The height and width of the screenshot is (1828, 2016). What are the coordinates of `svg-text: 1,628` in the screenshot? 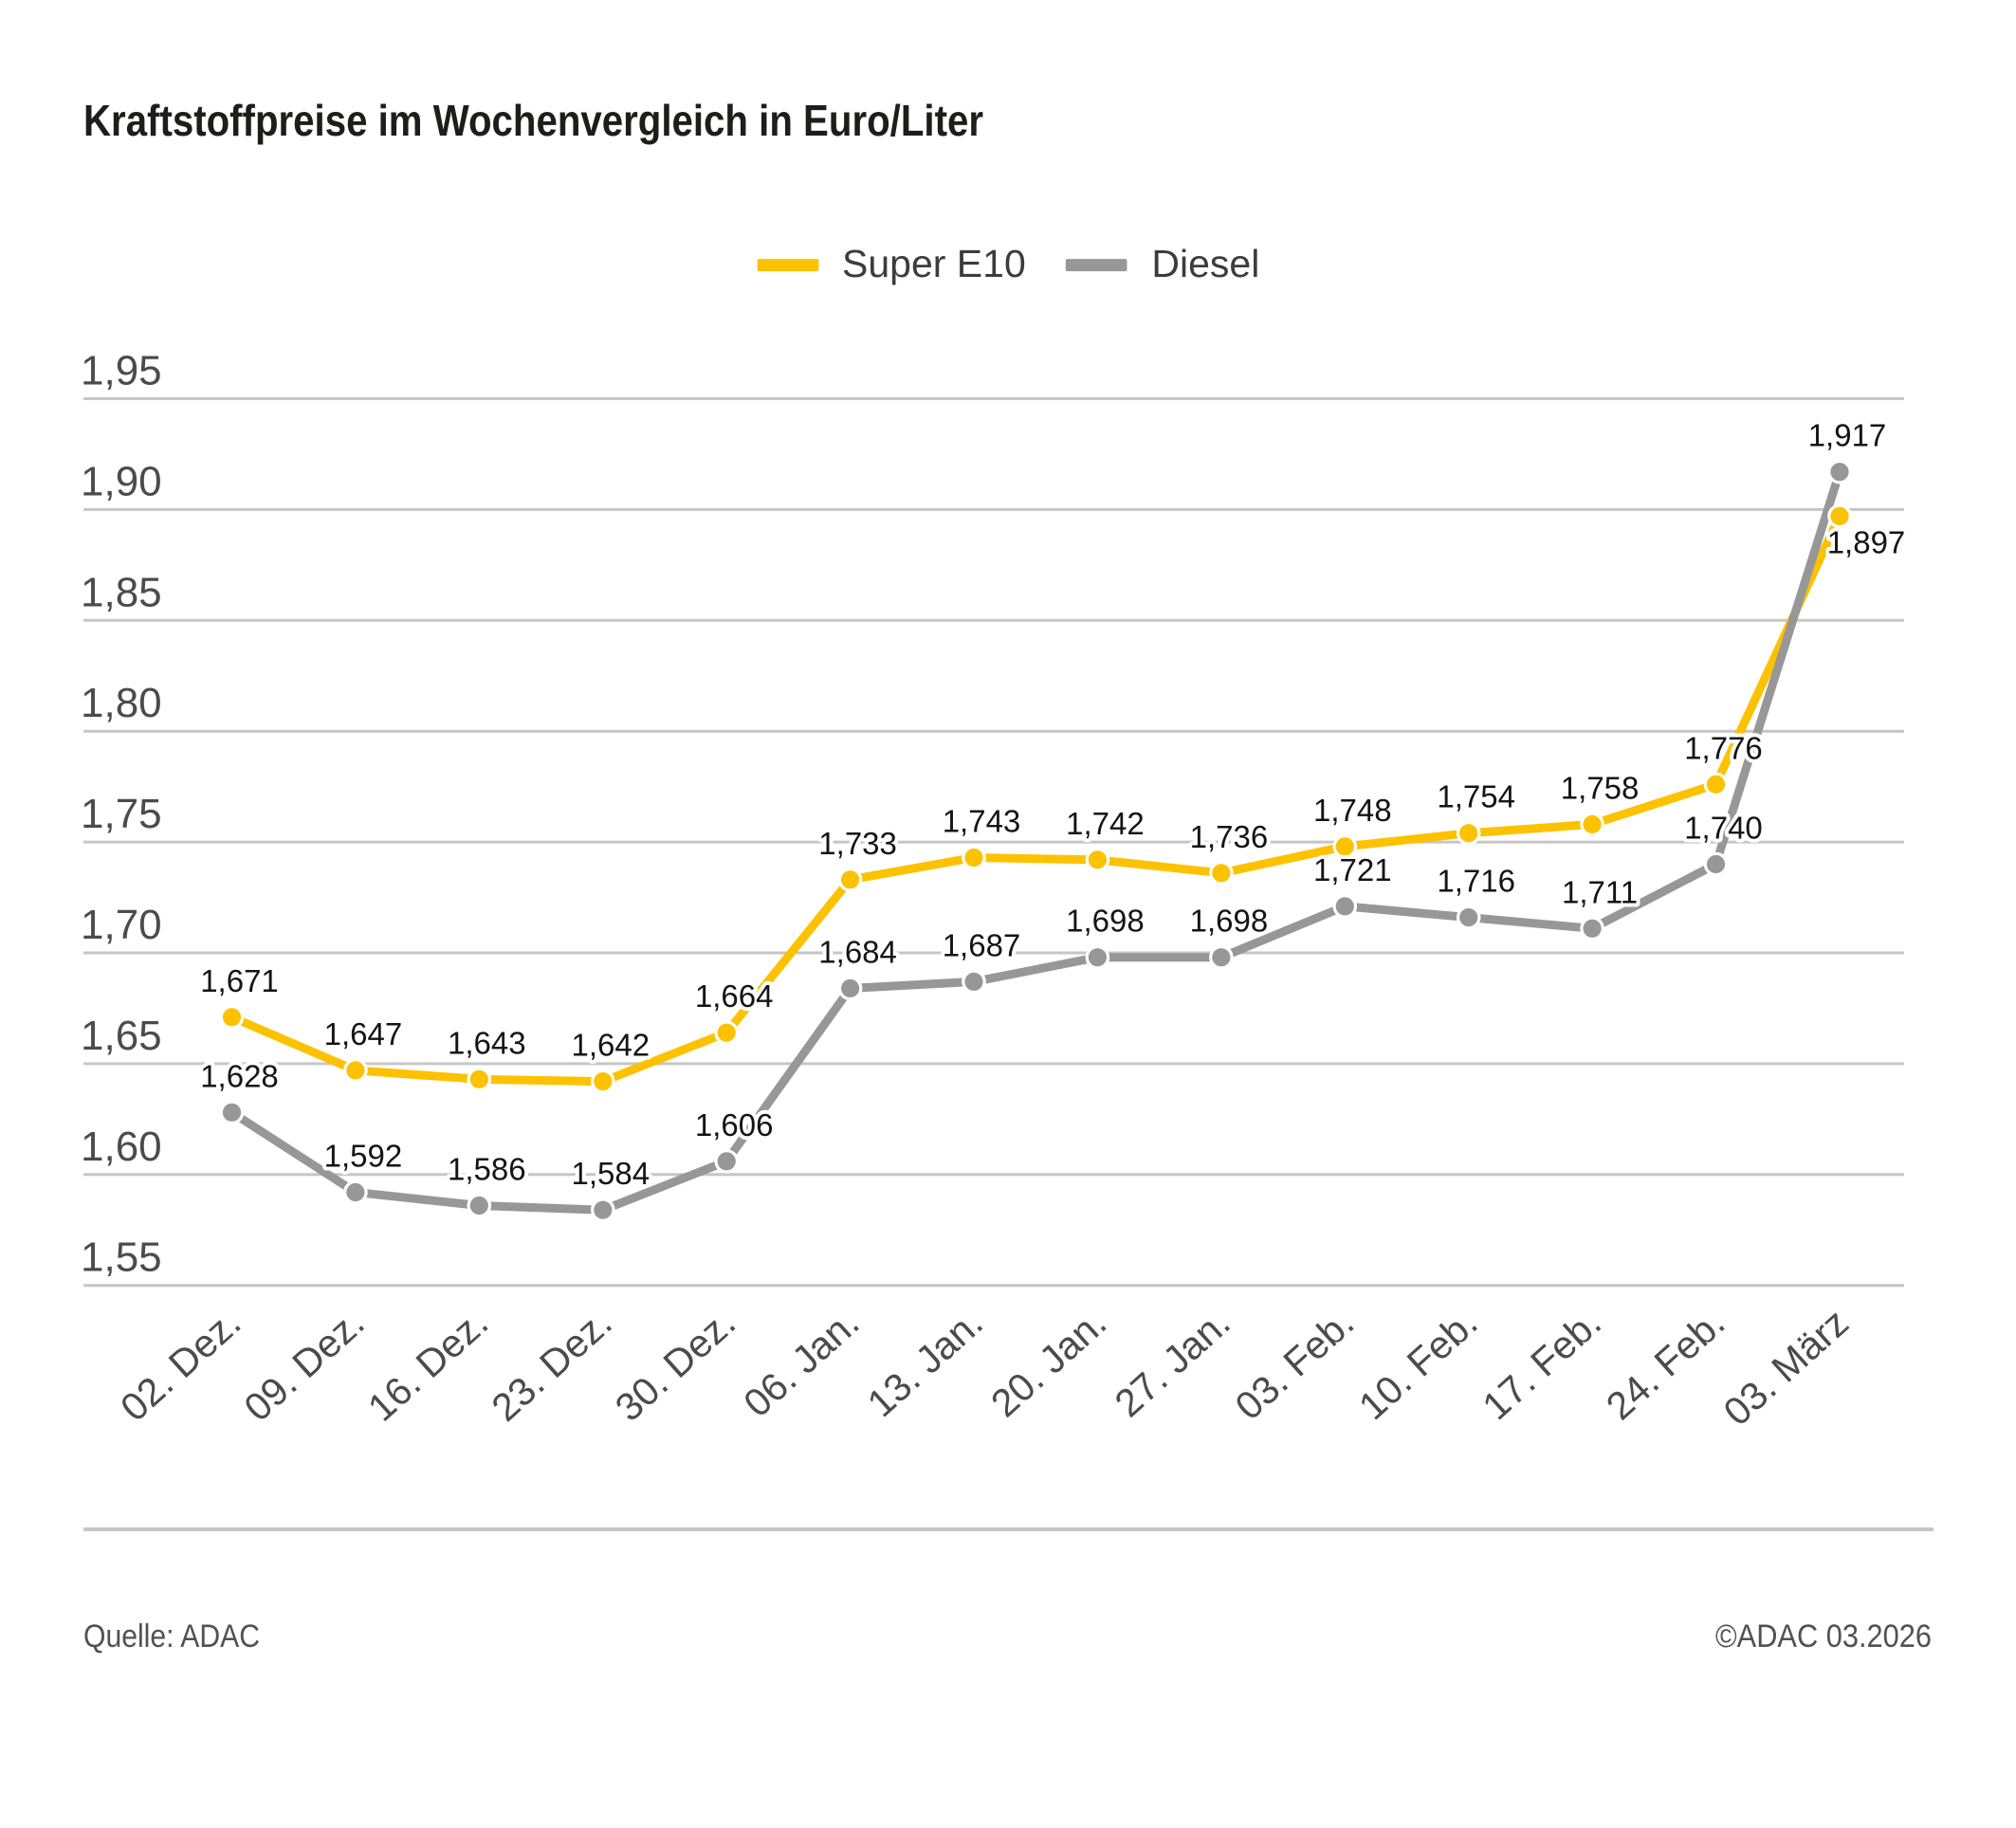 It's located at (239, 1075).